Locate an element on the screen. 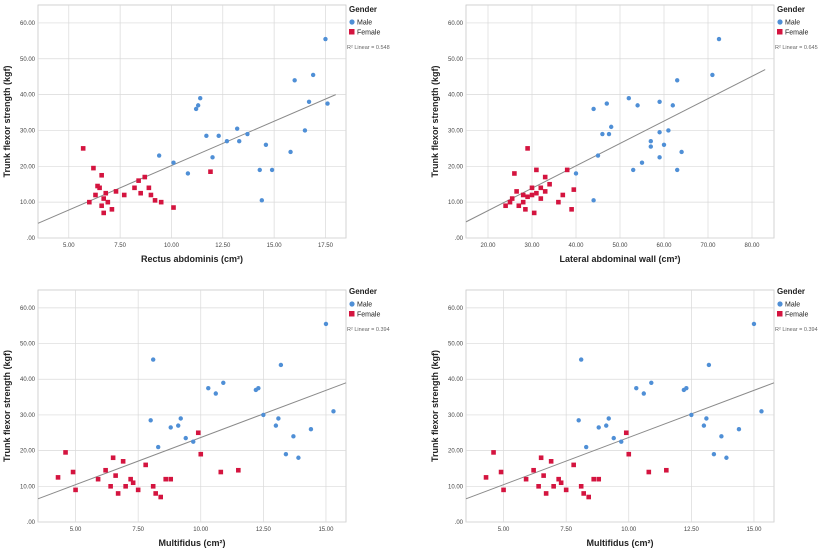 The height and width of the screenshot is (555, 827). legend: Gender Male Female R² Linear = 0.645 is located at coordinates (796, 28).